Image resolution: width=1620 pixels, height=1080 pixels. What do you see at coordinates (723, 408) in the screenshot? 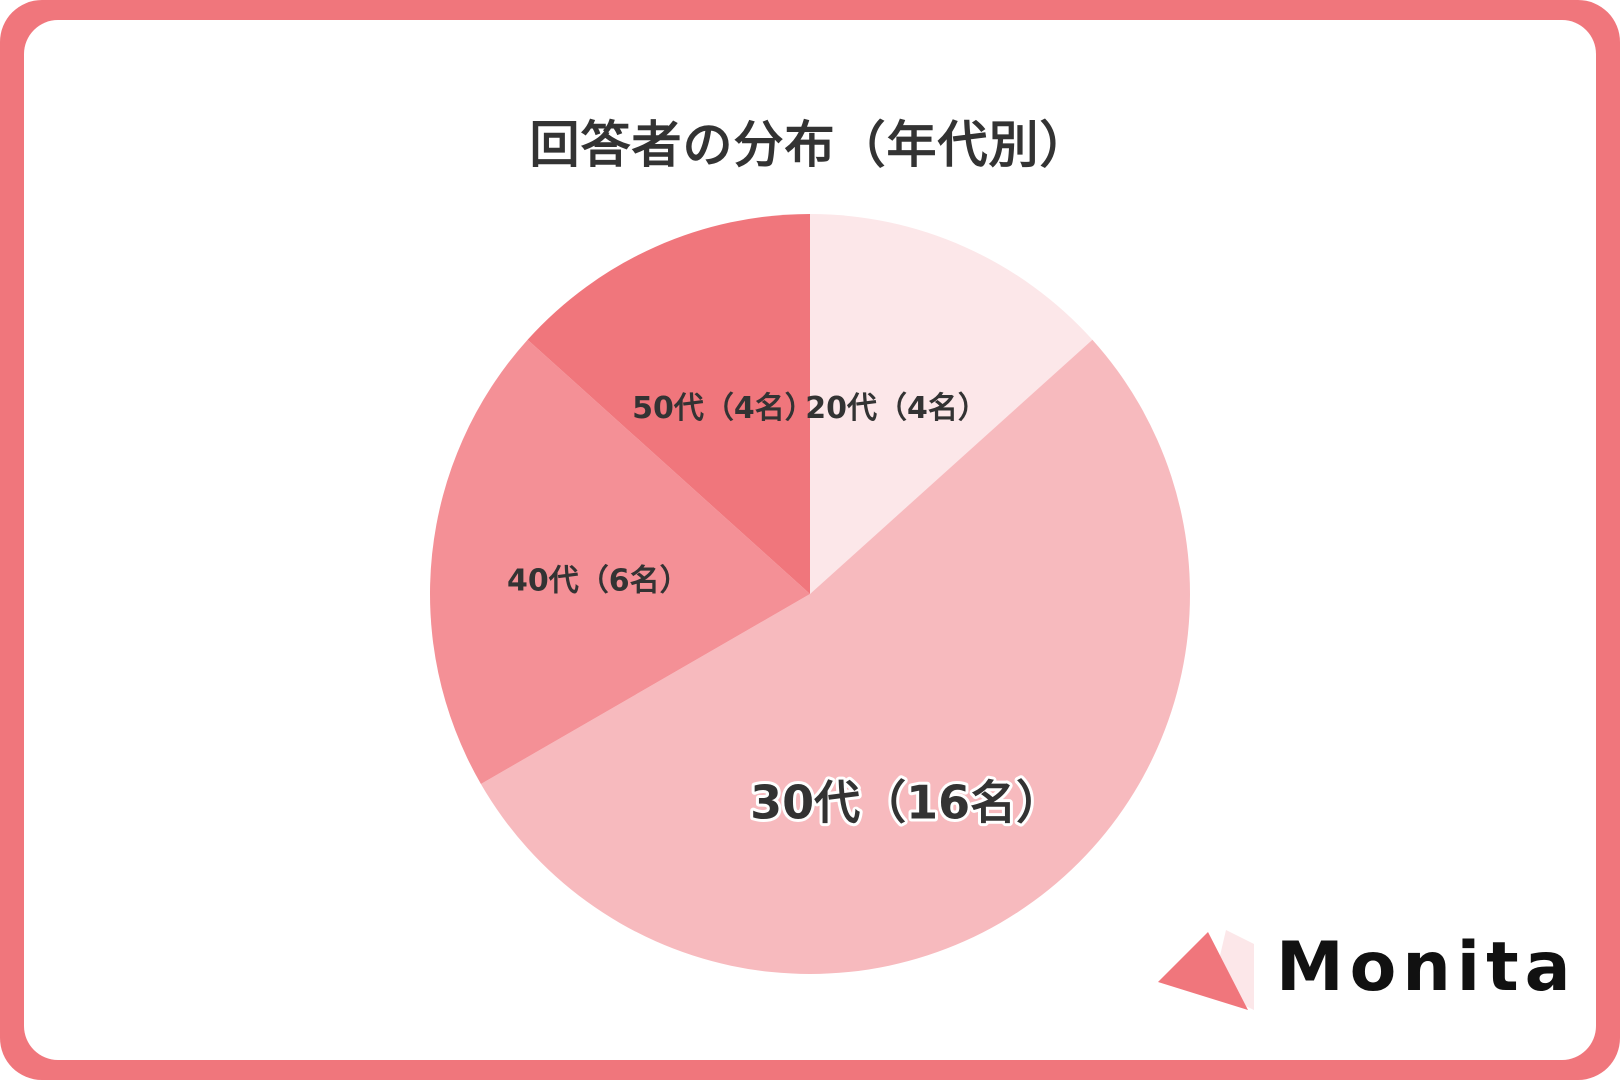
I see `pie-slice-label-3: 50代（4名）` at bounding box center [723, 408].